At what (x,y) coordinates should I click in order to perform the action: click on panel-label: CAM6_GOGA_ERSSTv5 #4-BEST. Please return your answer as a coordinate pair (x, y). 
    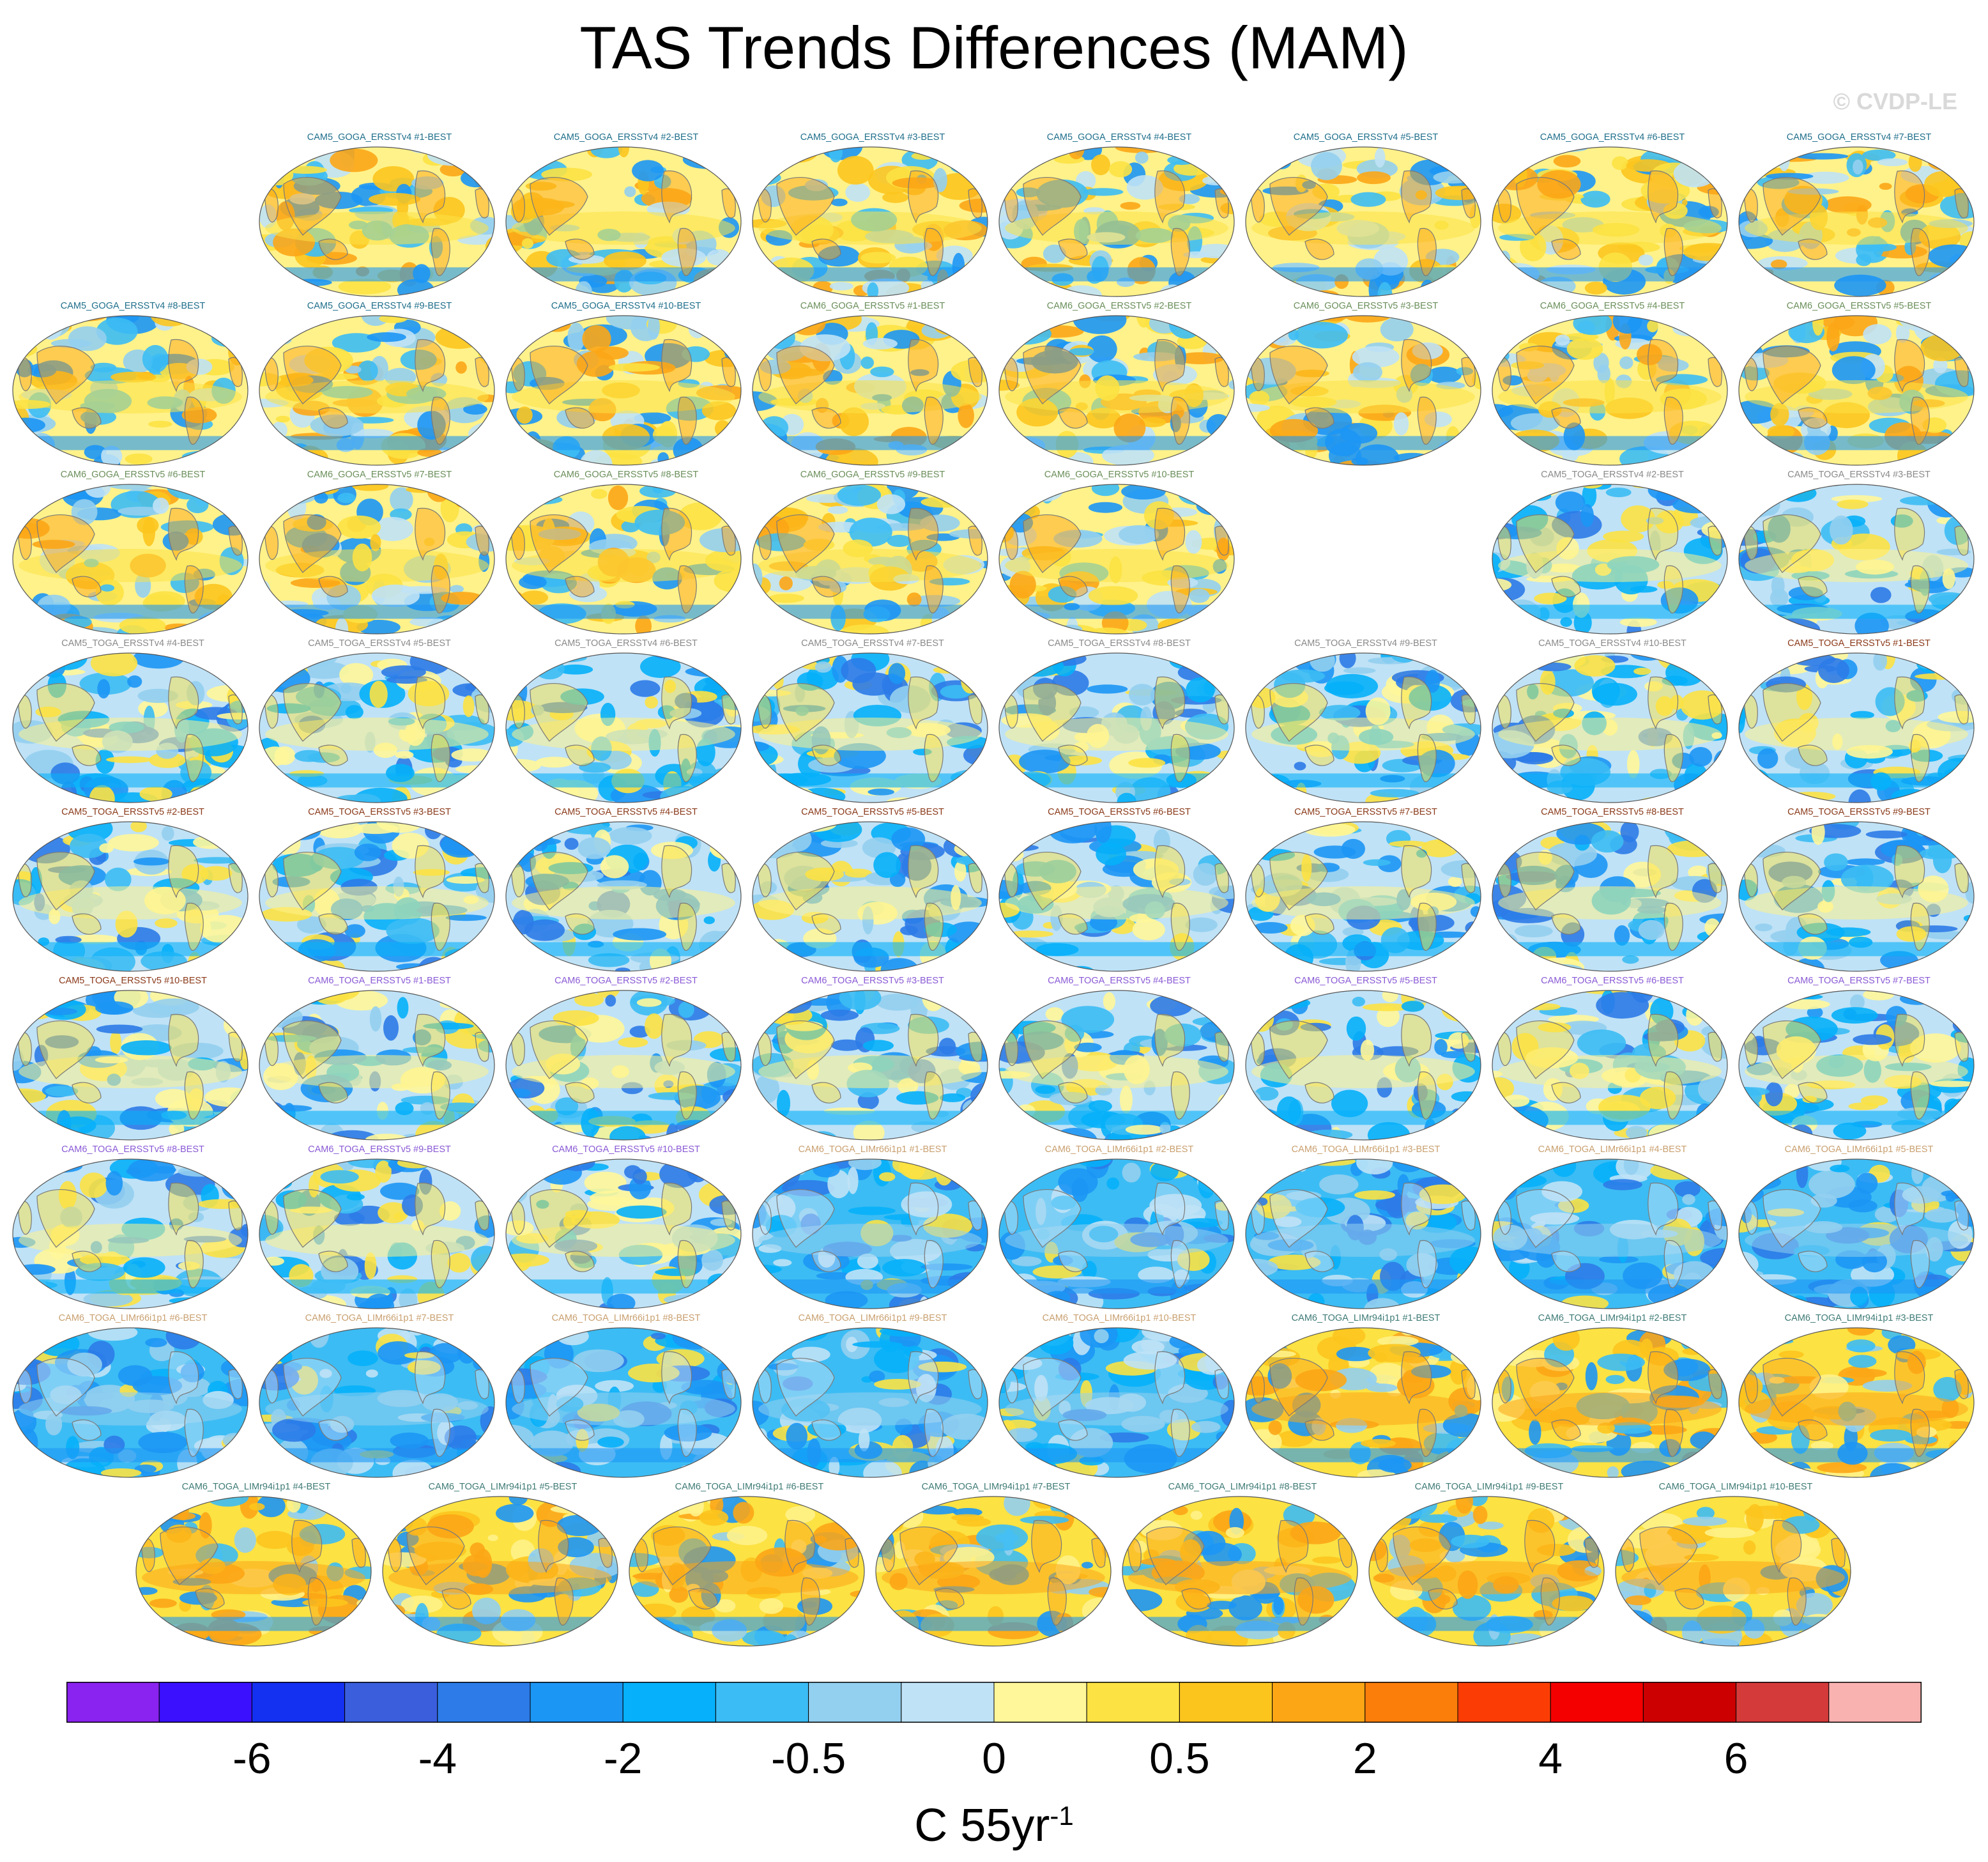
    Looking at the image, I should click on (1612, 306).